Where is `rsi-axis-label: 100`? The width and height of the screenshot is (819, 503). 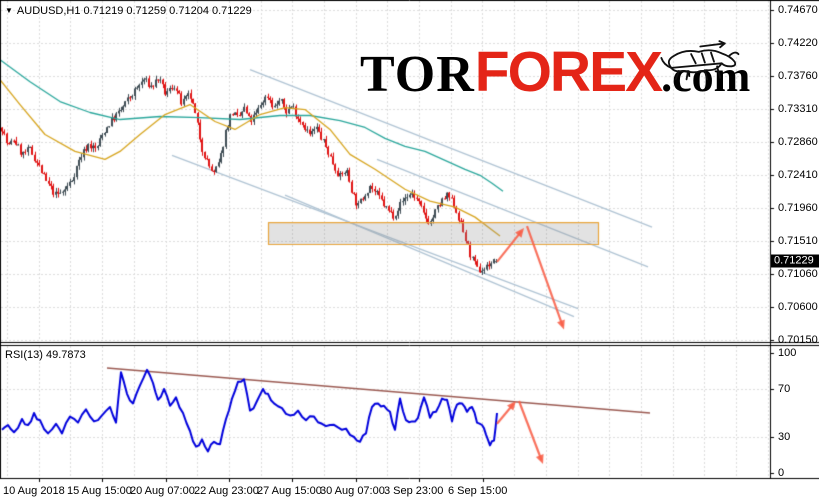 rsi-axis-label: 100 is located at coordinates (787, 353).